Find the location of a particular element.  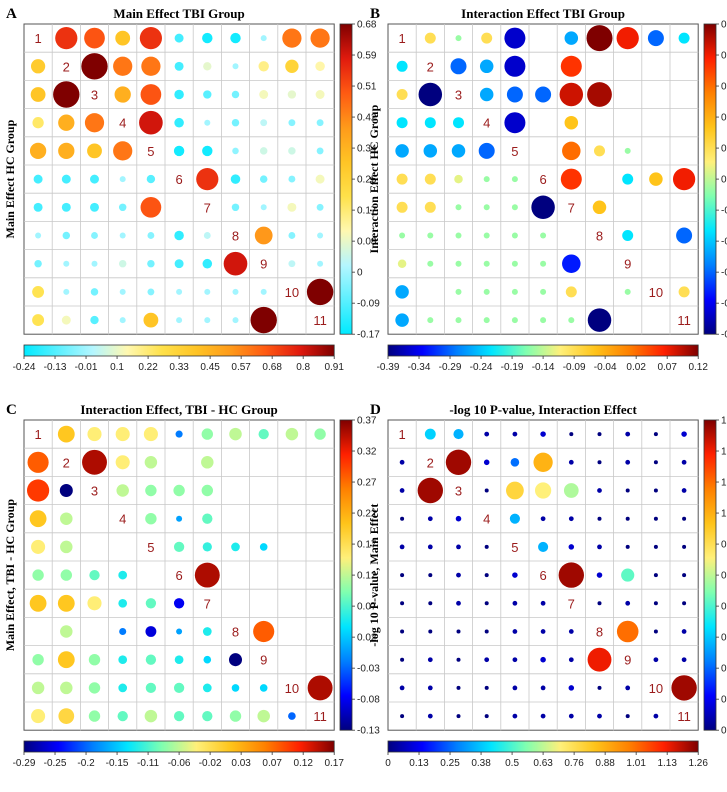

right-colorbar-tick-label: 0.14 is located at coordinates (724, 700).